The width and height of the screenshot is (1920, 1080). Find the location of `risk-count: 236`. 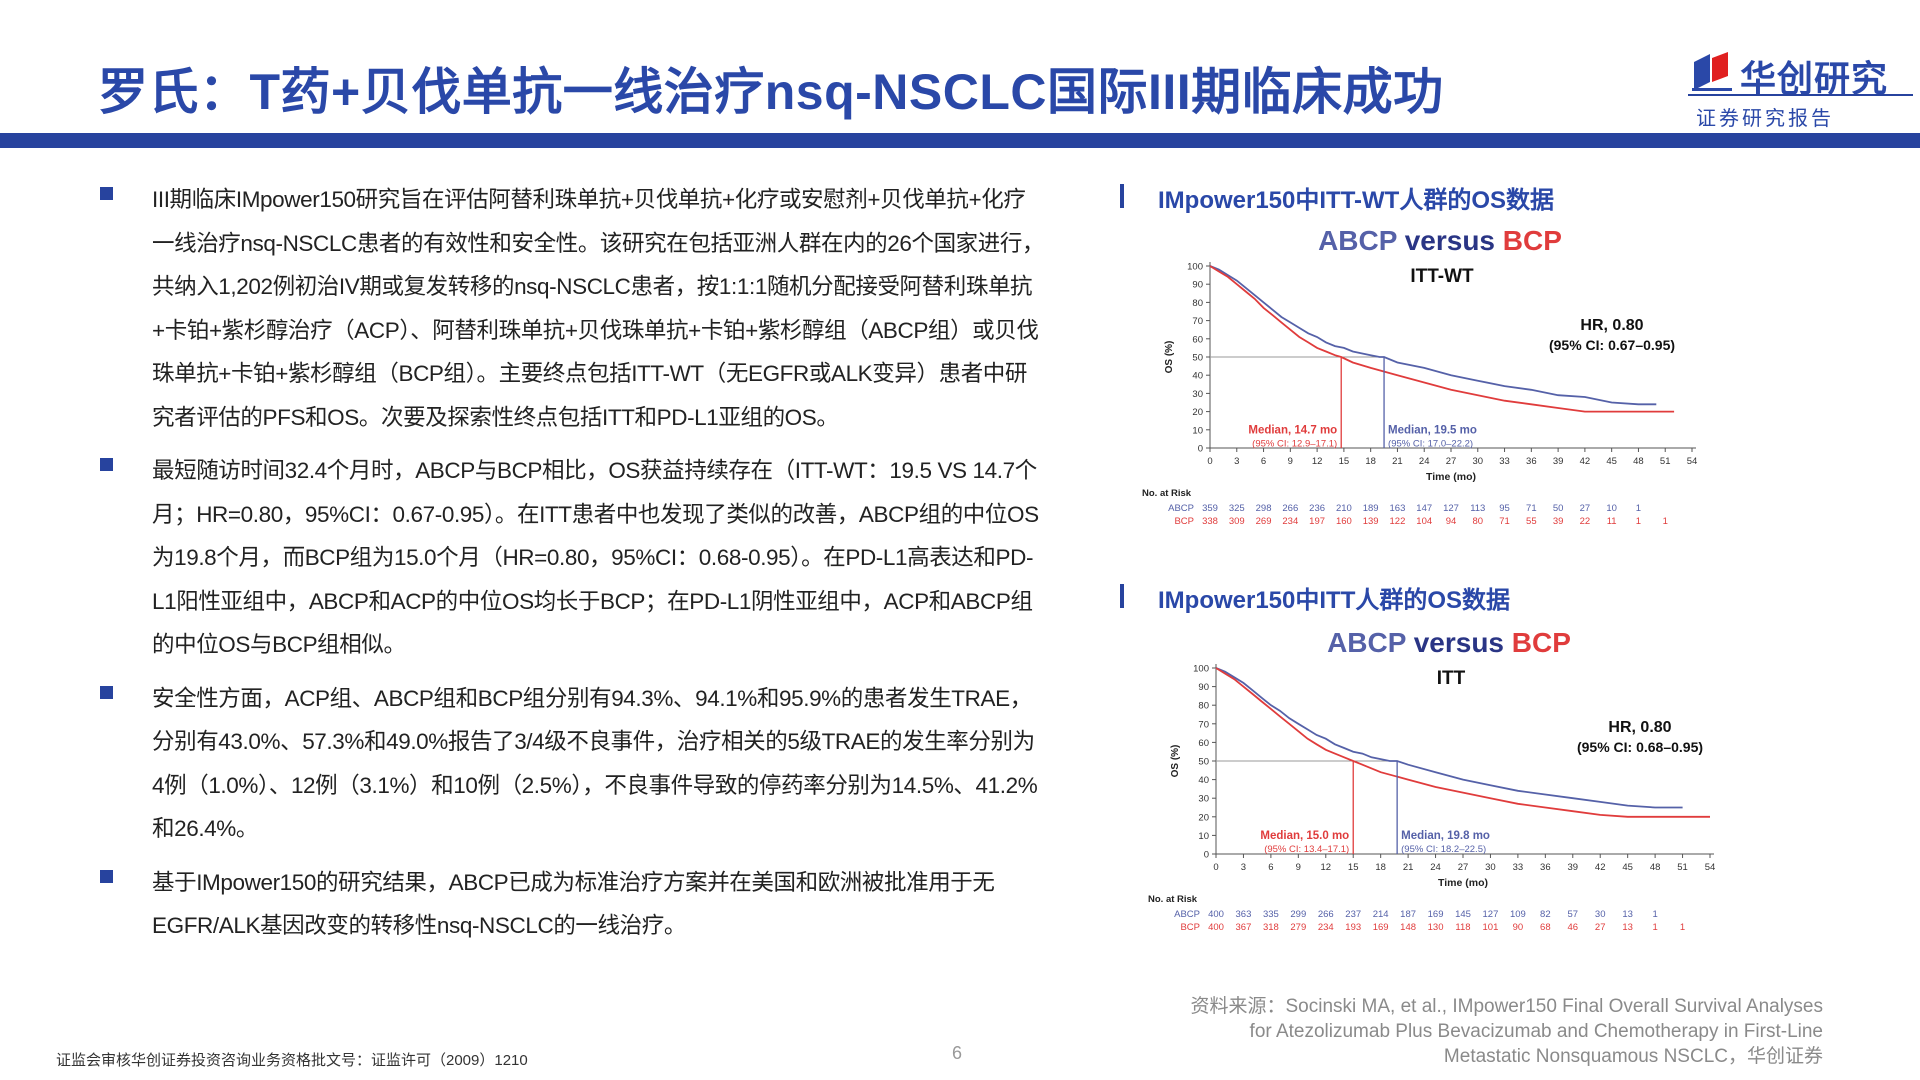

risk-count: 236 is located at coordinates (1317, 508).